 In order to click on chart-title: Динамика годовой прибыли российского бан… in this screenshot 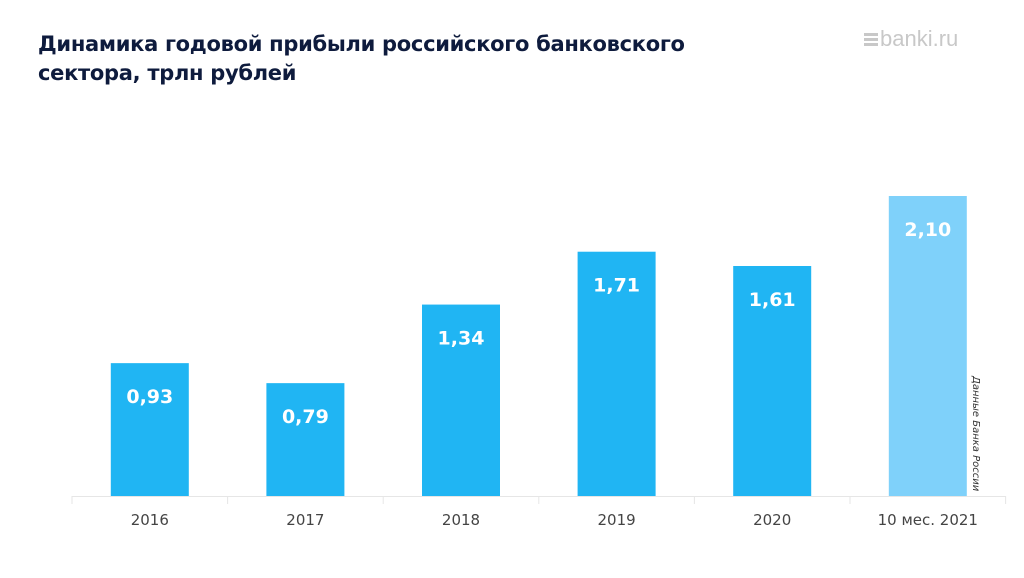, I will do `click(361, 58)`.